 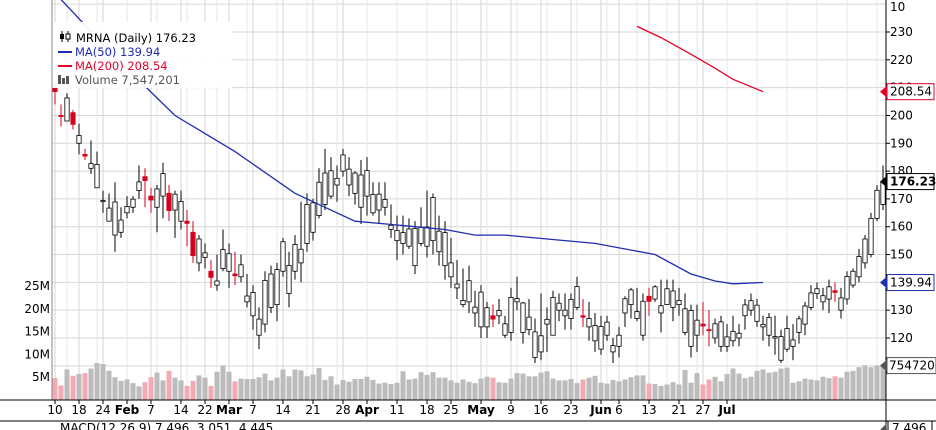 I want to click on date-tick-label: May, so click(x=481, y=410).